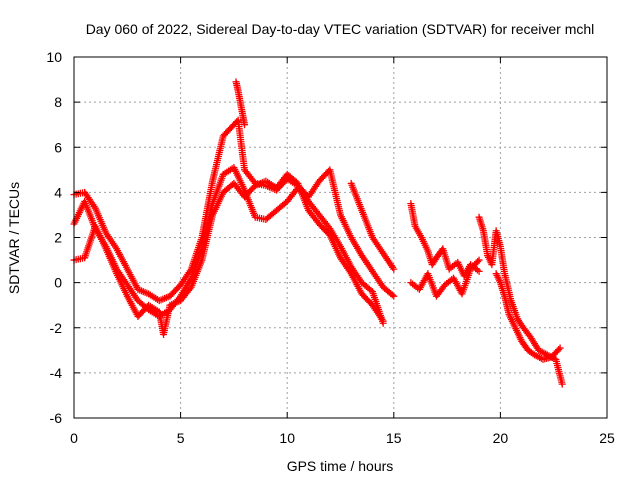 The width and height of the screenshot is (640, 480). Describe the element at coordinates (58, 283) in the screenshot. I see `y-tick-label-3: 0` at that location.